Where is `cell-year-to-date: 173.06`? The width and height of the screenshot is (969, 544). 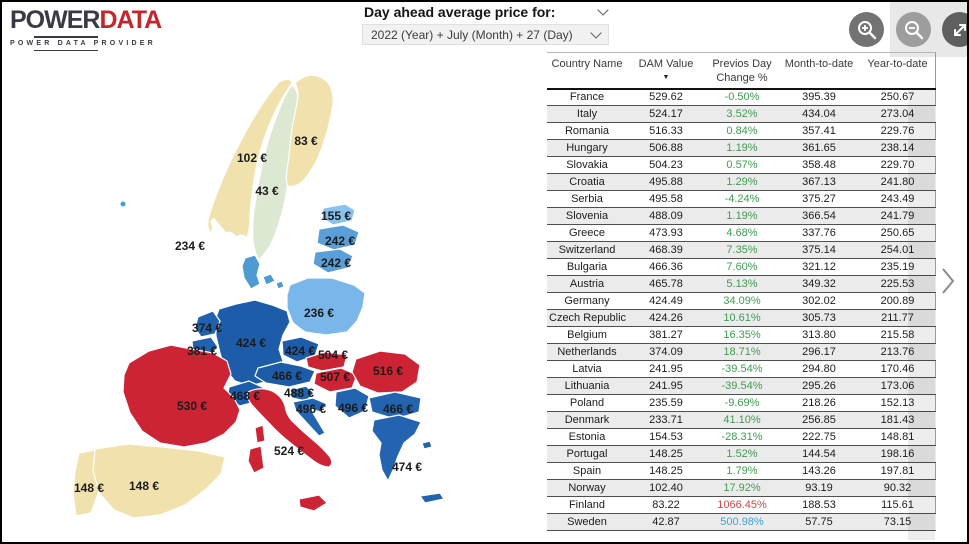
cell-year-to-date: 173.06 is located at coordinates (897, 386).